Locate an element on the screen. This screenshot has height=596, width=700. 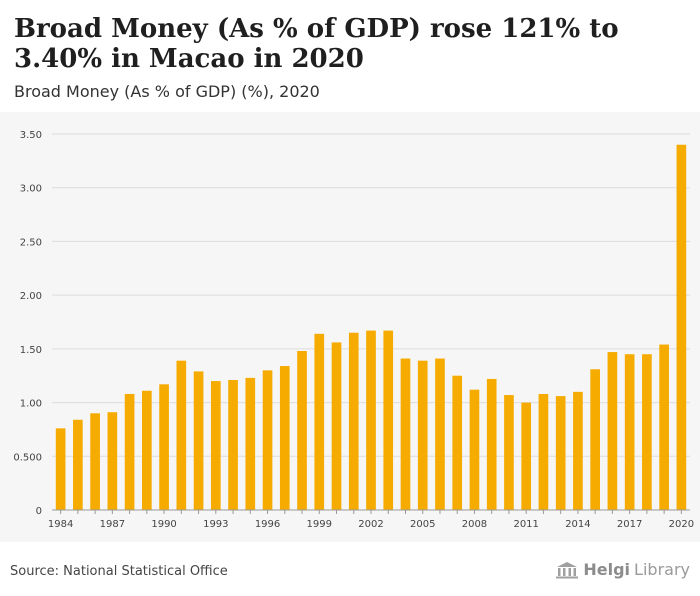
bar-2008 is located at coordinates (474, 449).